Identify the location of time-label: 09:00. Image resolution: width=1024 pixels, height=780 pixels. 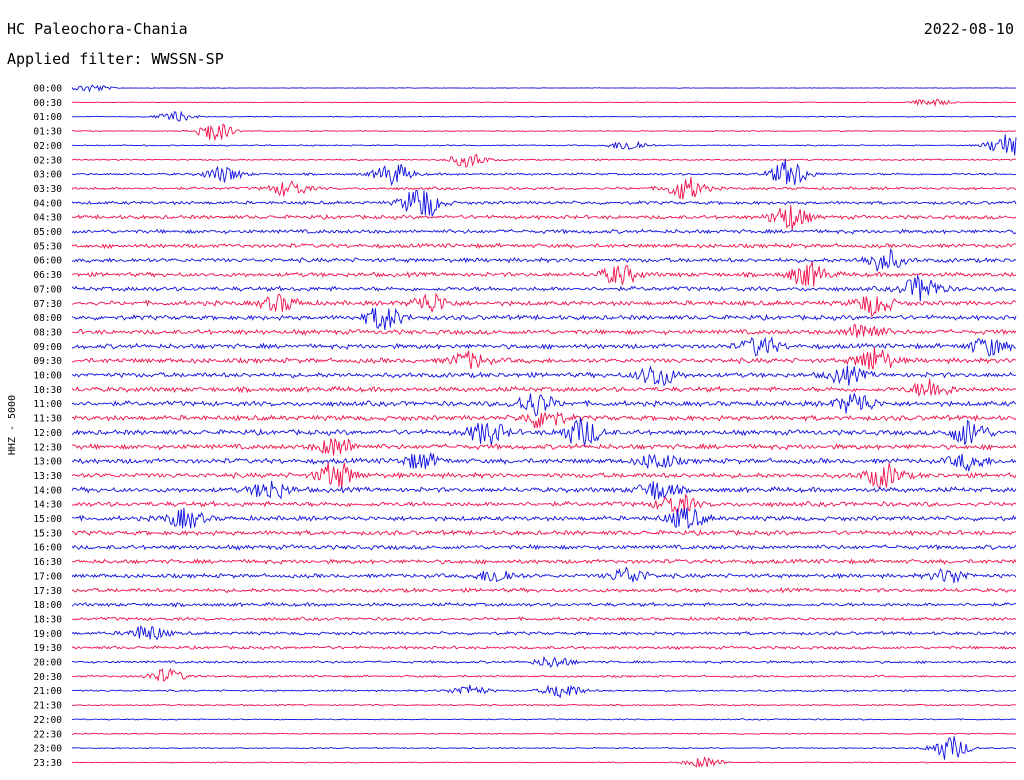
(47, 347).